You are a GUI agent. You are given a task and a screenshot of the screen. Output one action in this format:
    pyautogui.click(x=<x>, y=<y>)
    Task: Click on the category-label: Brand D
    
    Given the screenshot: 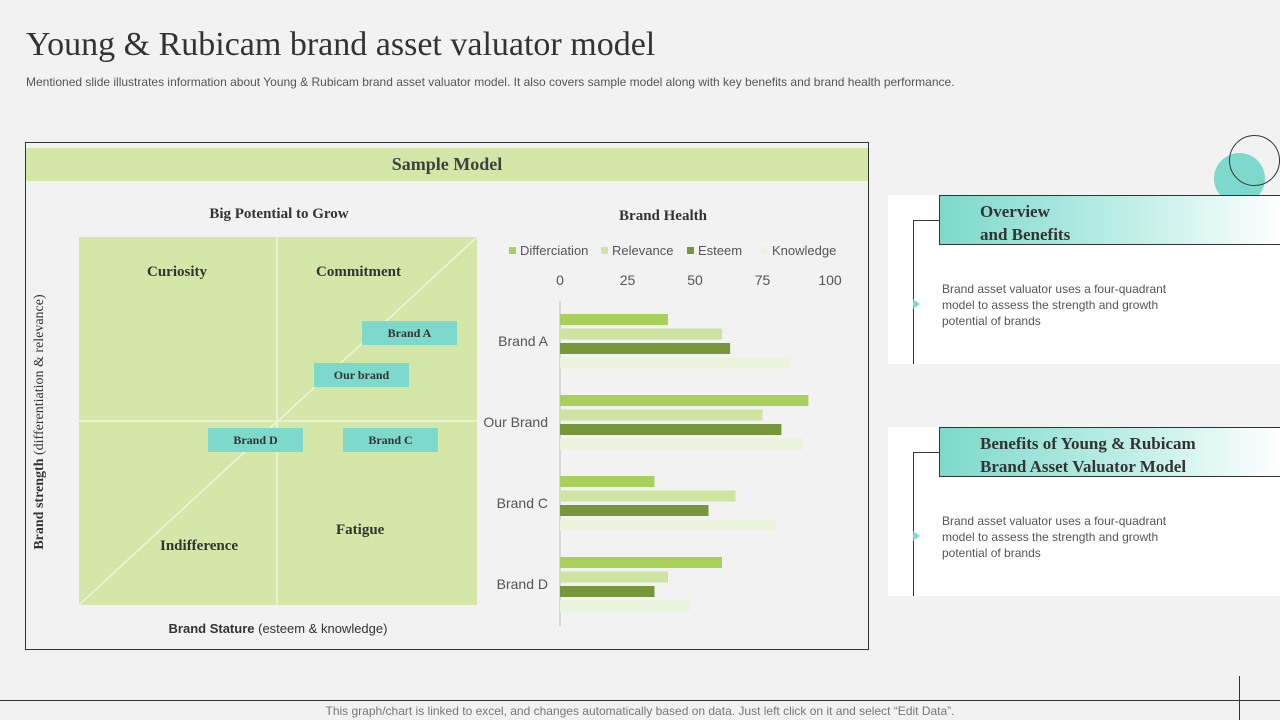 What is the action you would take?
    pyautogui.click(x=522, y=584)
    